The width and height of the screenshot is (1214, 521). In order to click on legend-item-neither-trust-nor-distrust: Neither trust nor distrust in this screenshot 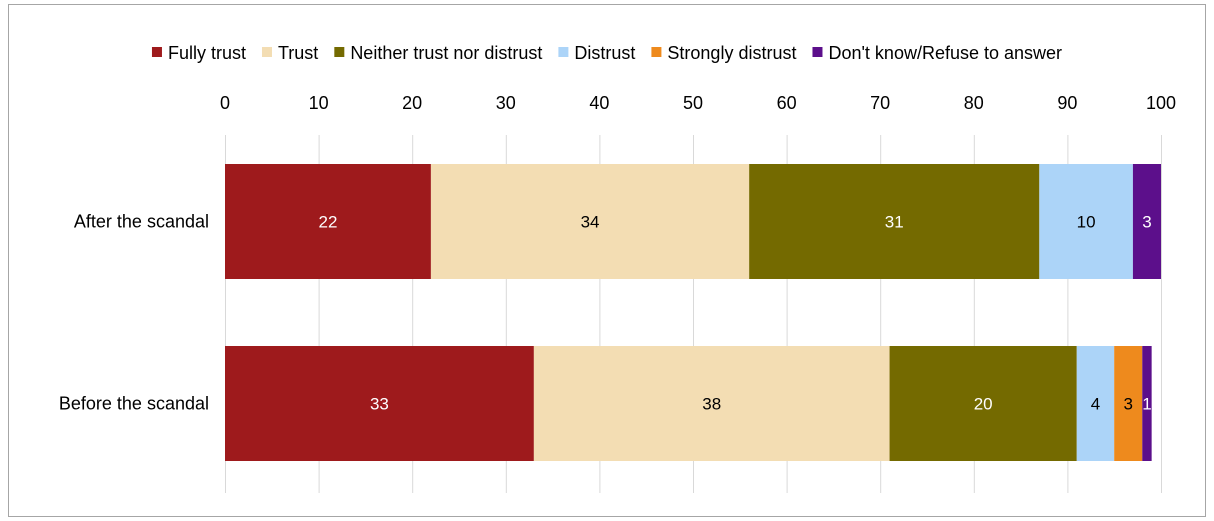, I will do `click(438, 53)`.